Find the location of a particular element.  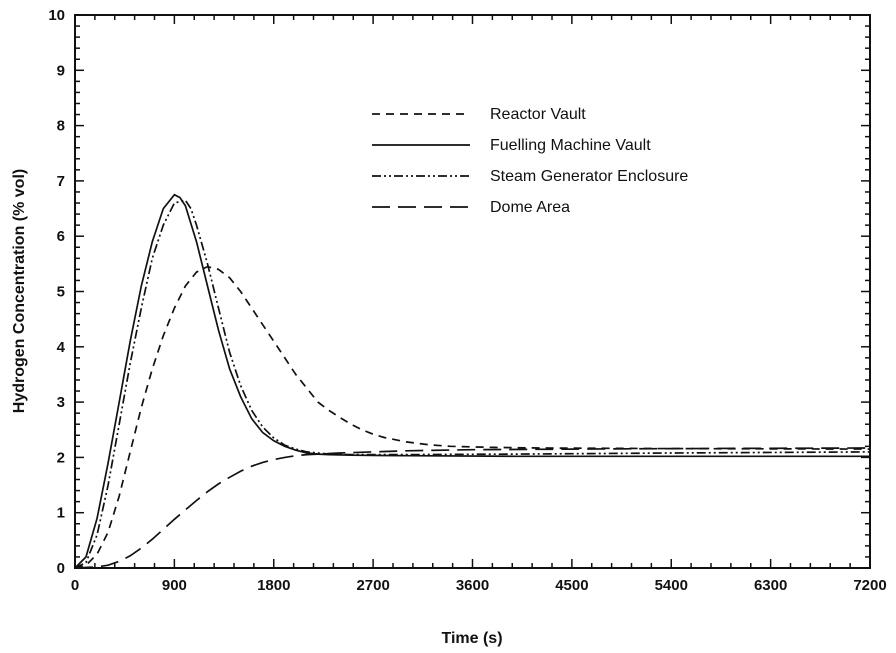

legend-label-dome-area: Dome Area is located at coordinates (530, 207).